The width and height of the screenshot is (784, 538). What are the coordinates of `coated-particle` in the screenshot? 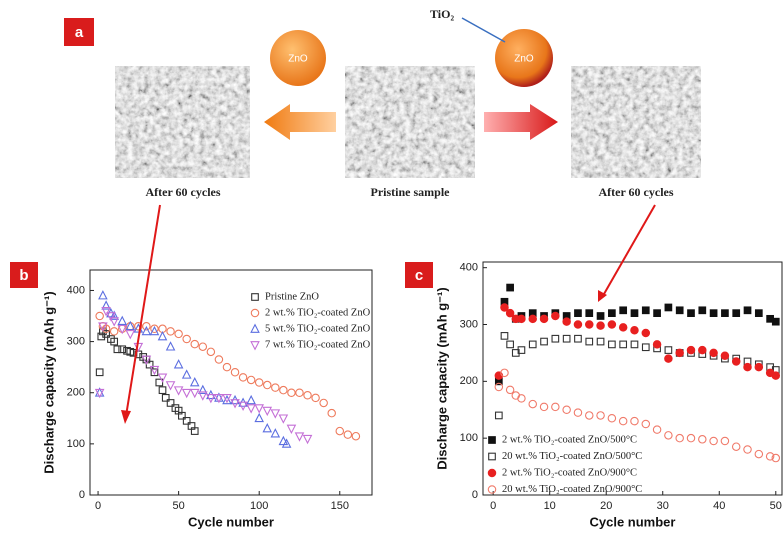 It's located at (524, 58).